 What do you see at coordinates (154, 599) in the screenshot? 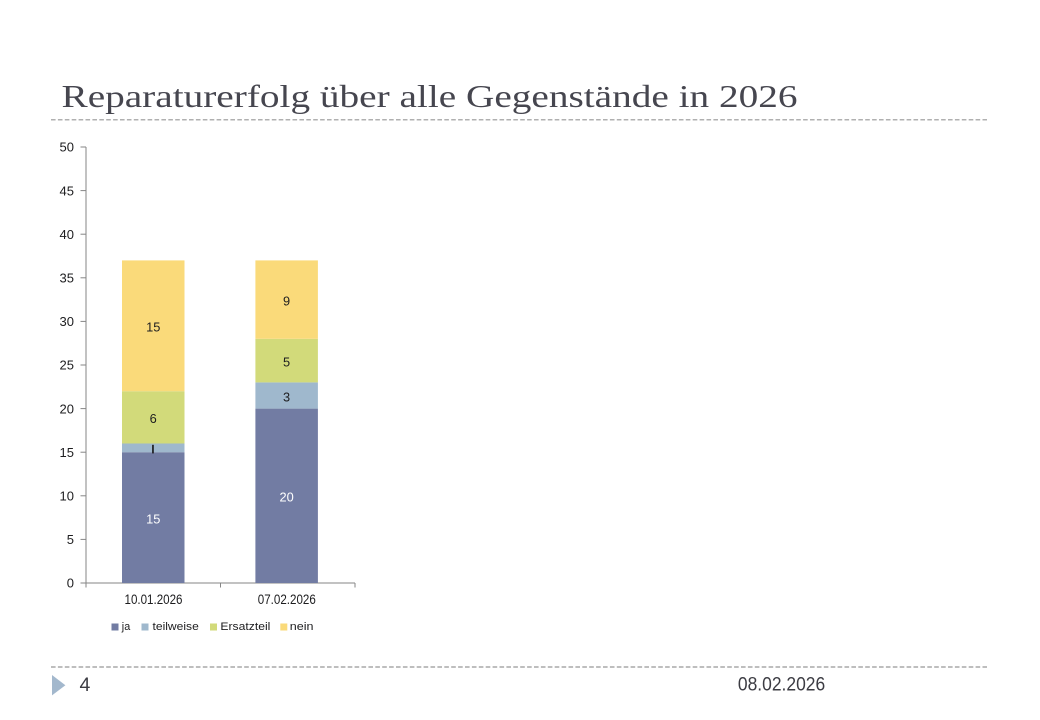
I see `svg-text: 10.01.2026` at bounding box center [154, 599].